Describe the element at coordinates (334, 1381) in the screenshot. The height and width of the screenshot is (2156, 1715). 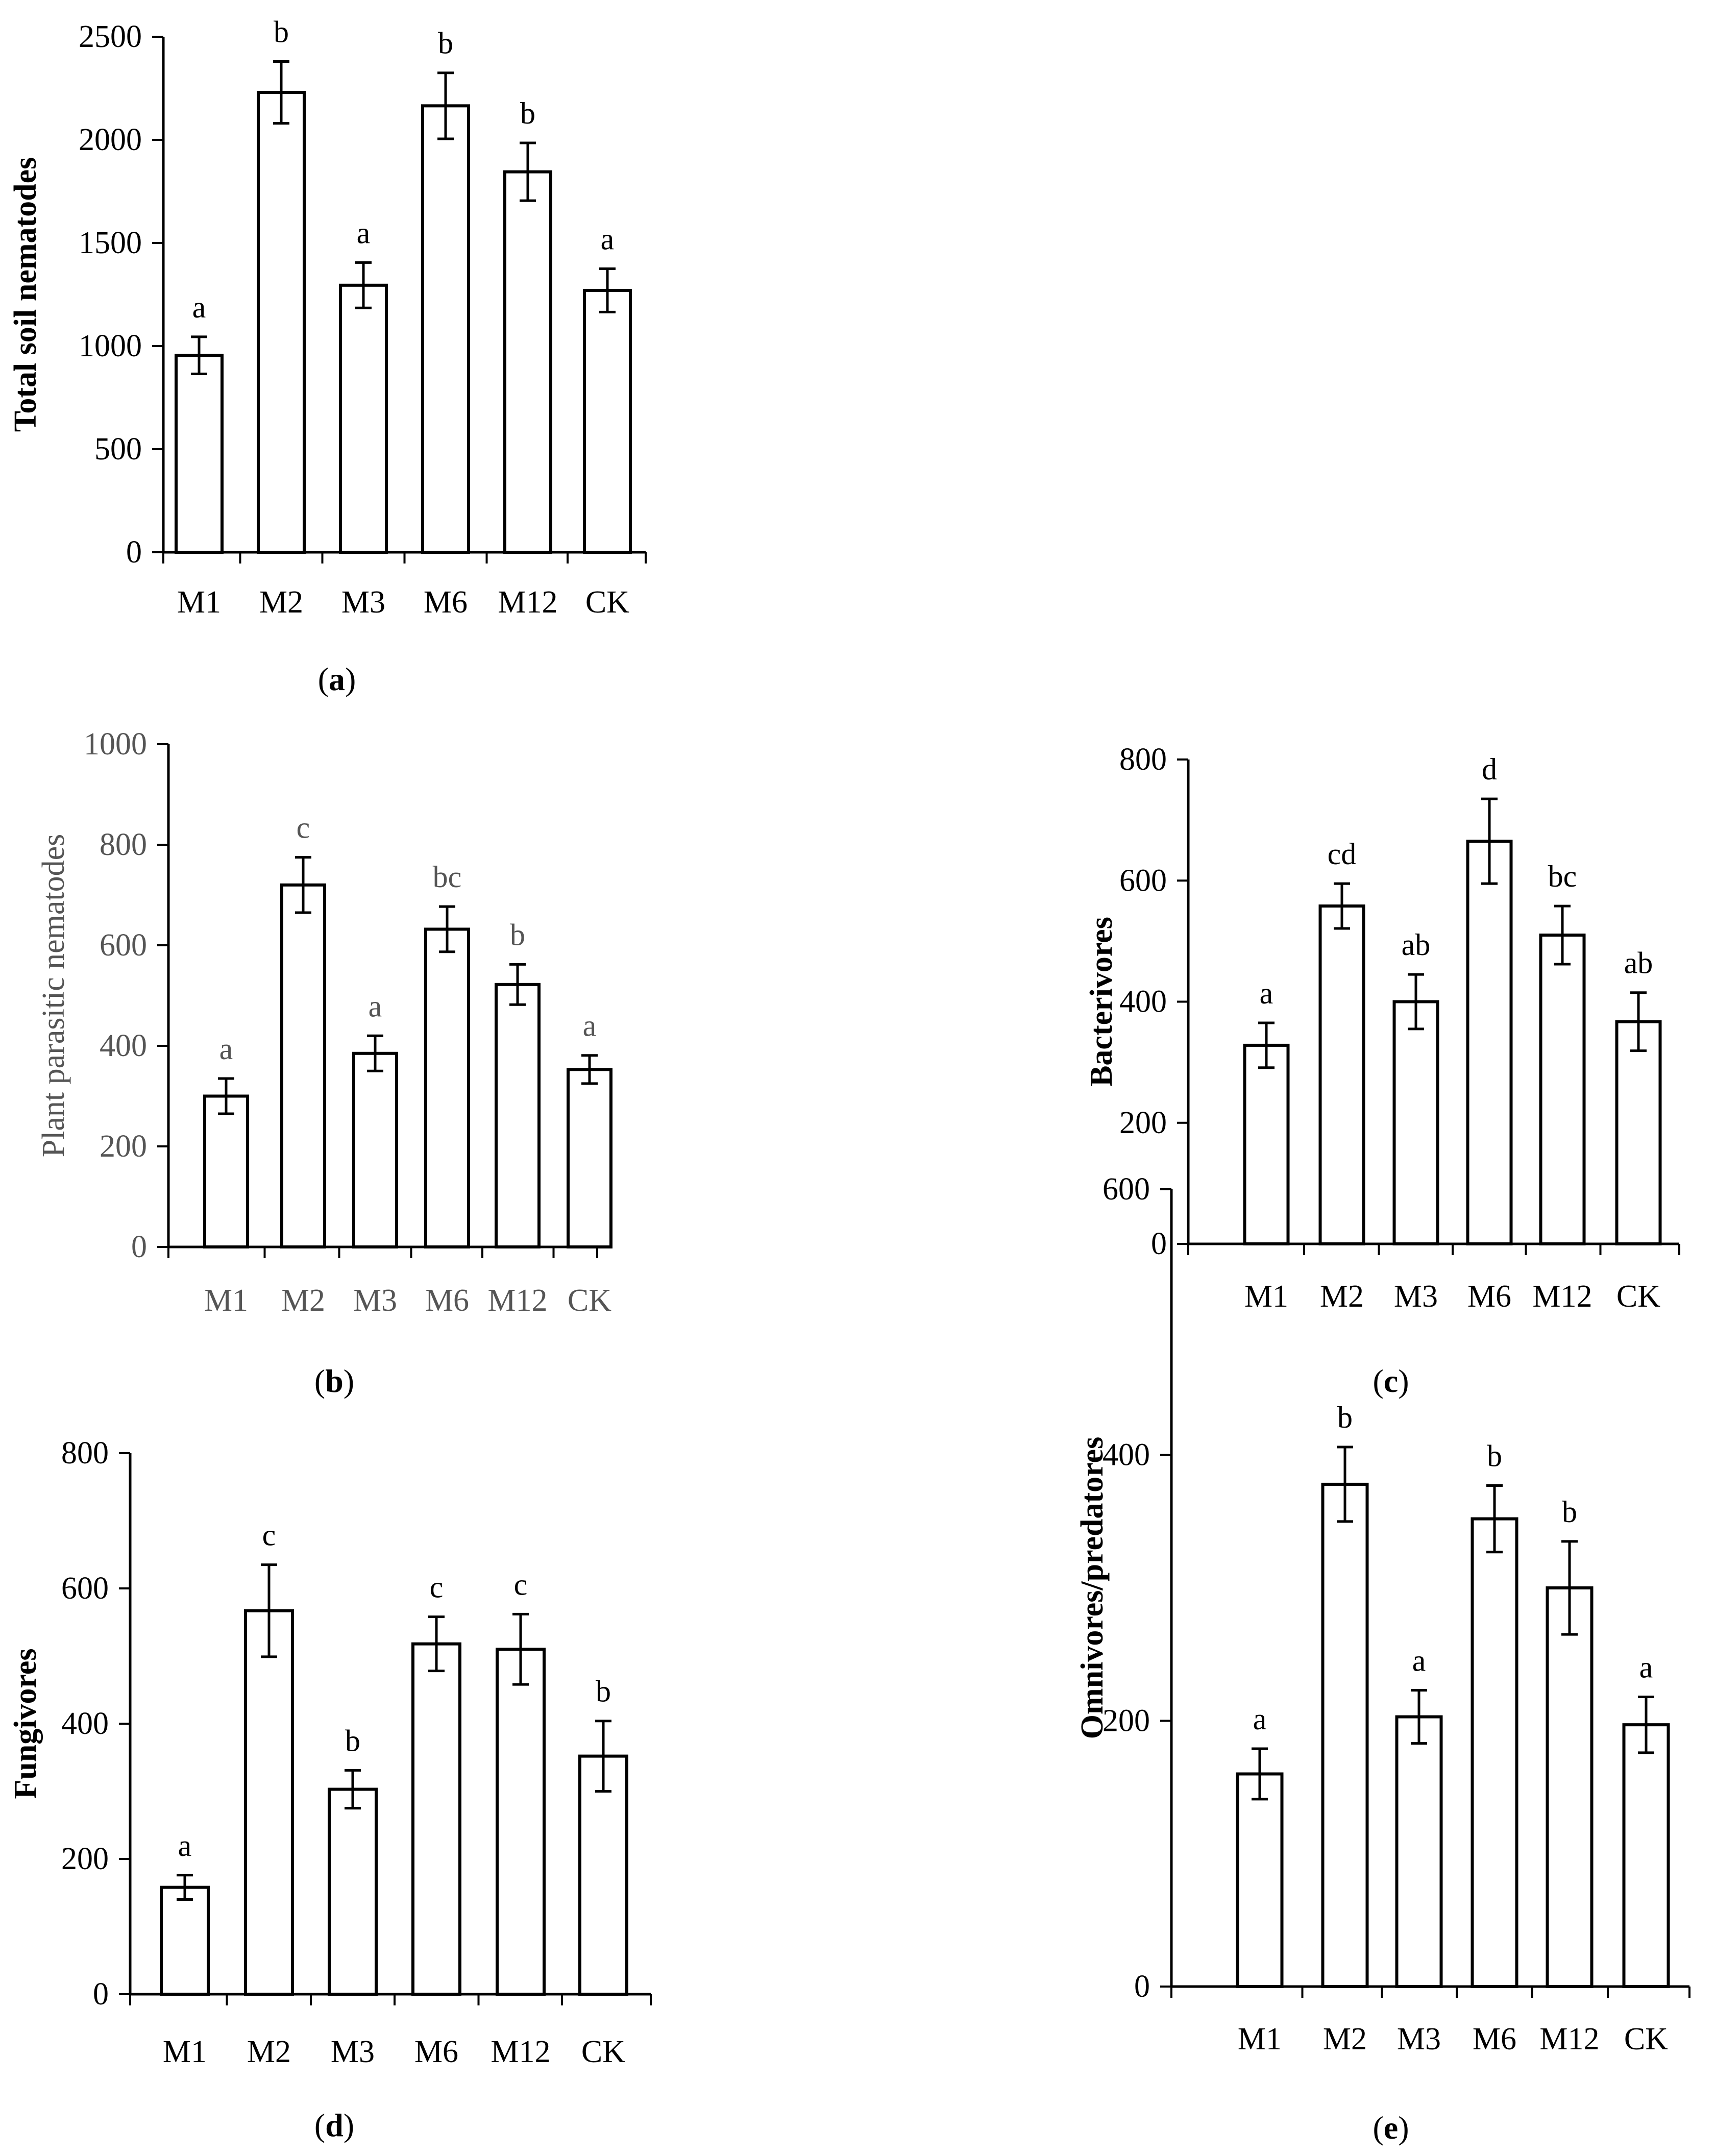
I see `panel-label-b: (b)` at that location.